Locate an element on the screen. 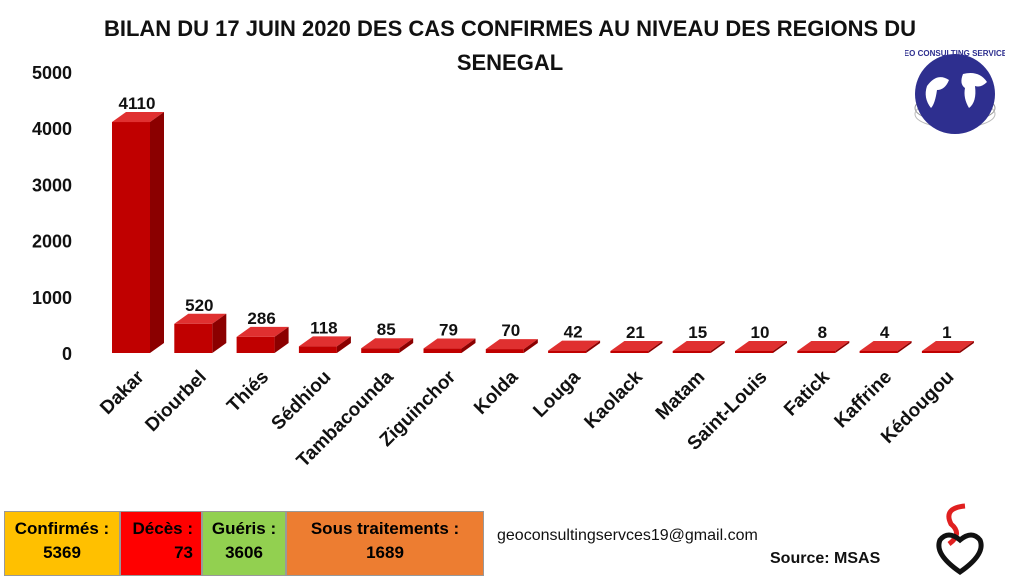 The height and width of the screenshot is (576, 1024). contact-email: geoconsultingservces19@gmail.com is located at coordinates (627, 535).